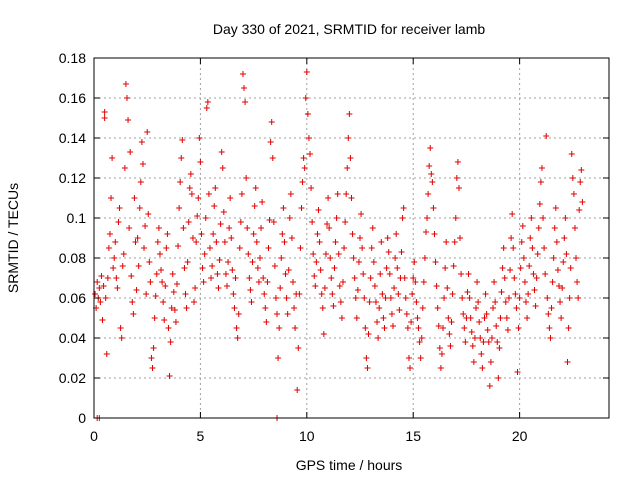 The height and width of the screenshot is (480, 640). What do you see at coordinates (309, 436) in the screenshot?
I see `x-axis-tick-labels: 0 5 10 15 20` at bounding box center [309, 436].